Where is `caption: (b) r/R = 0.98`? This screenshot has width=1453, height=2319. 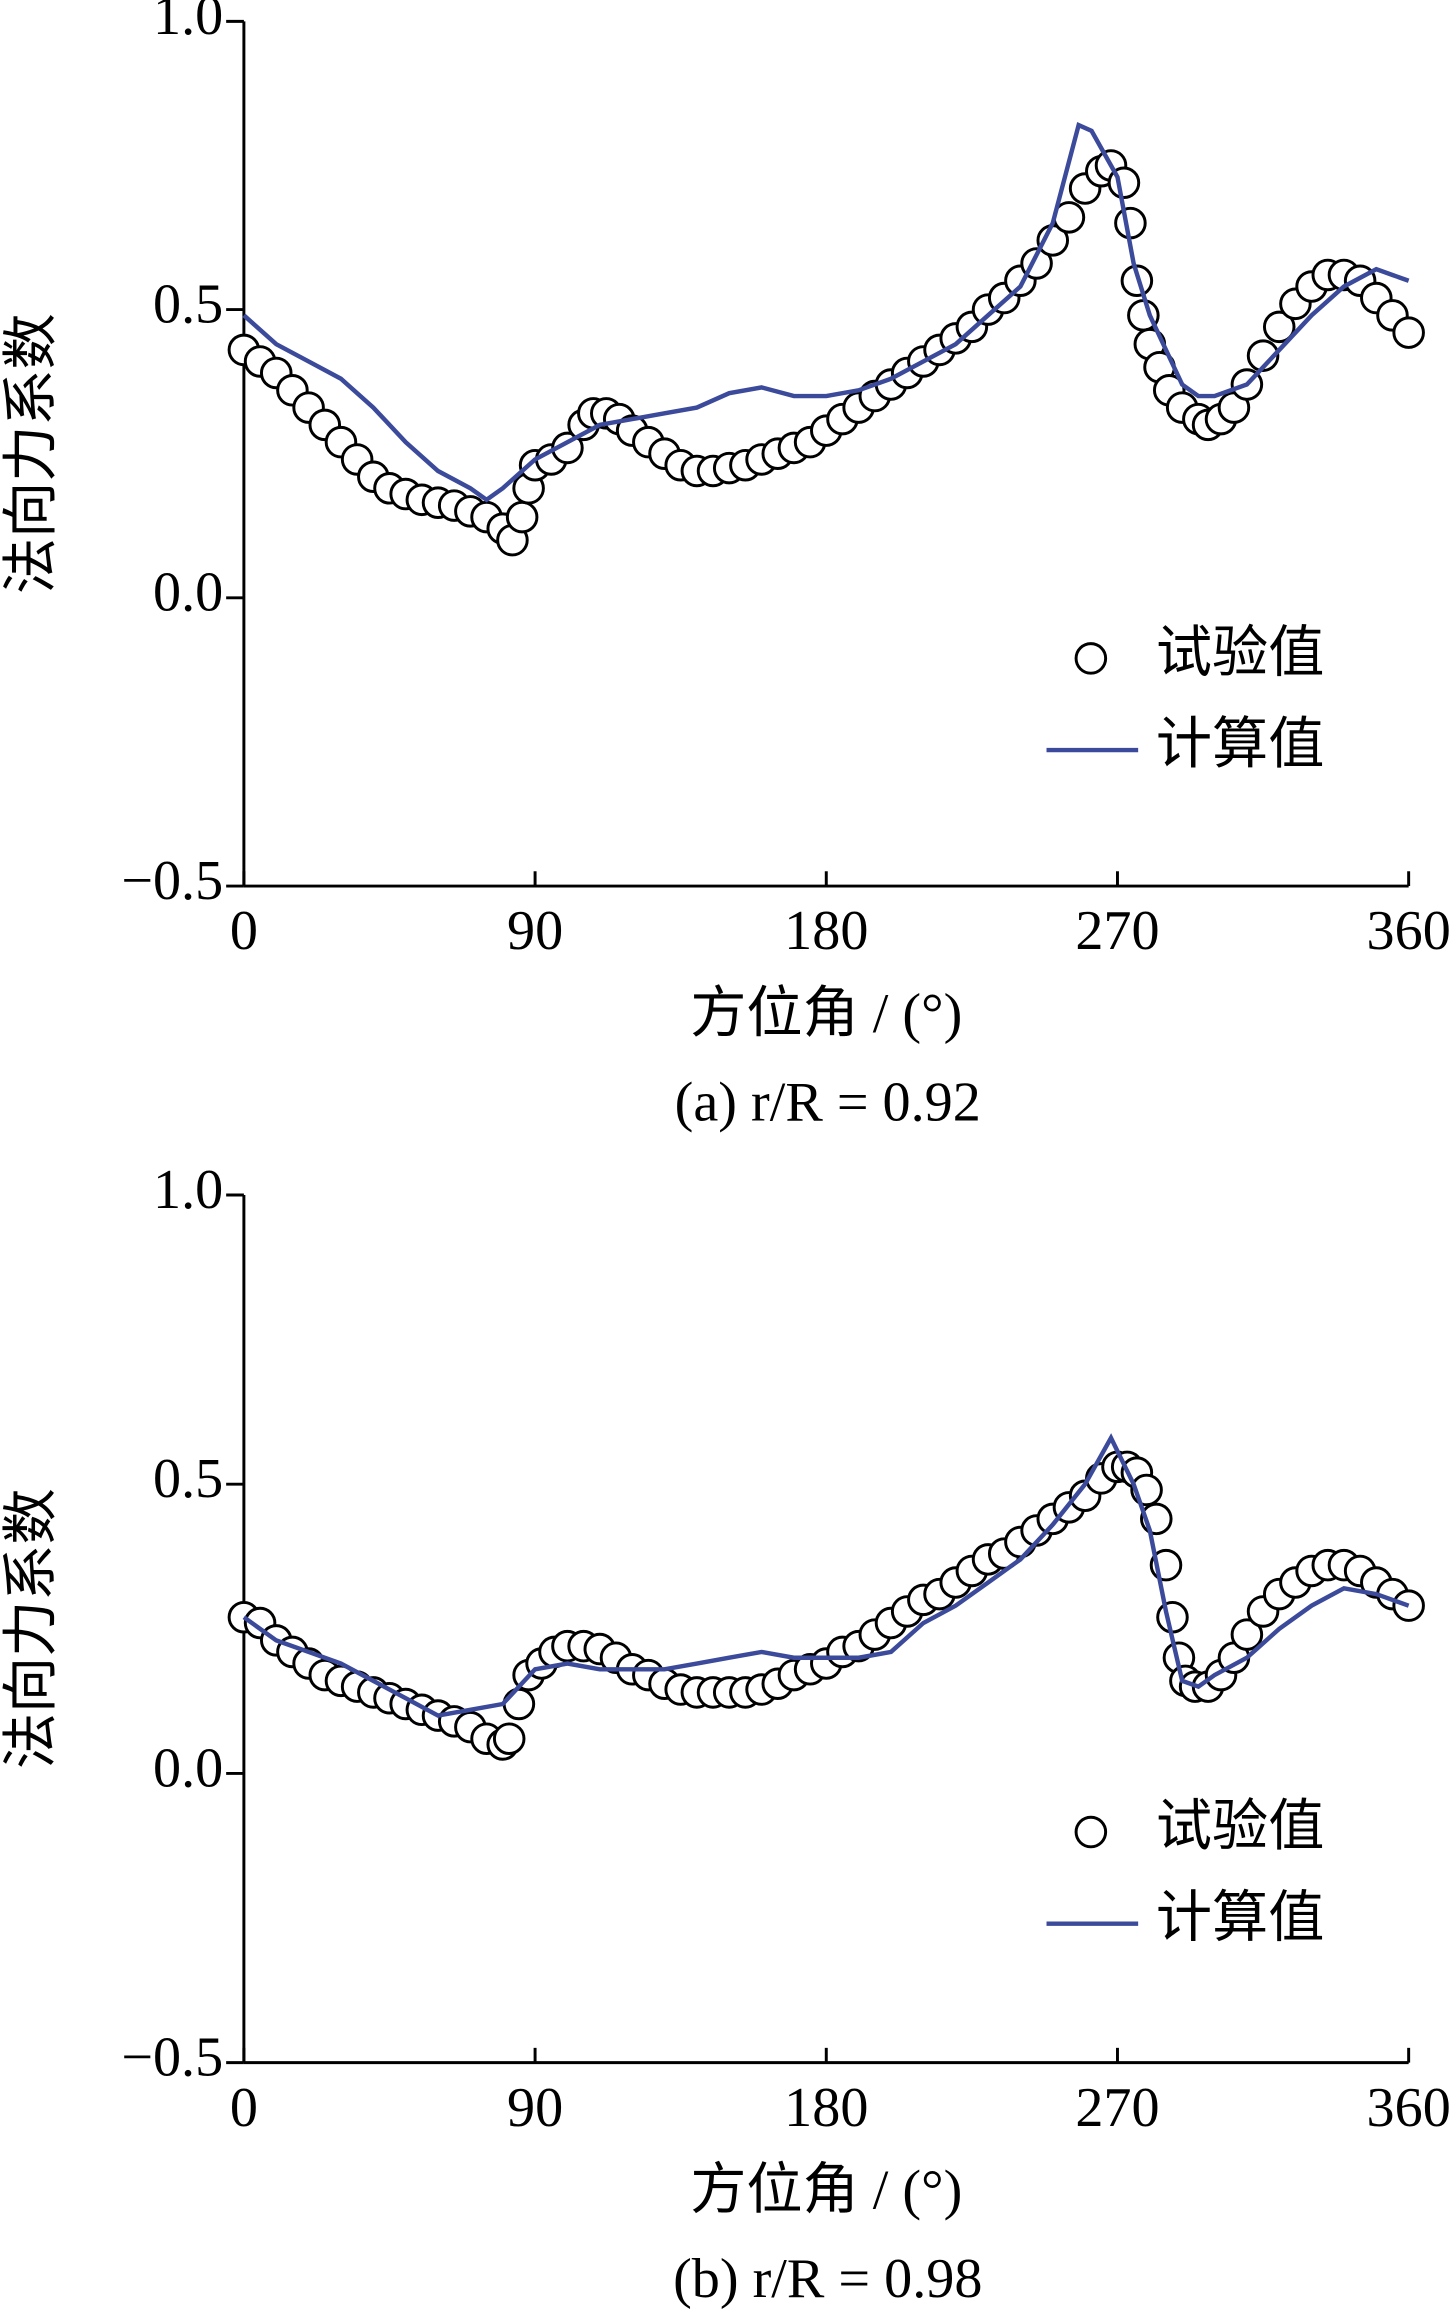
caption: (b) r/R = 0.98 is located at coordinates (827, 2279).